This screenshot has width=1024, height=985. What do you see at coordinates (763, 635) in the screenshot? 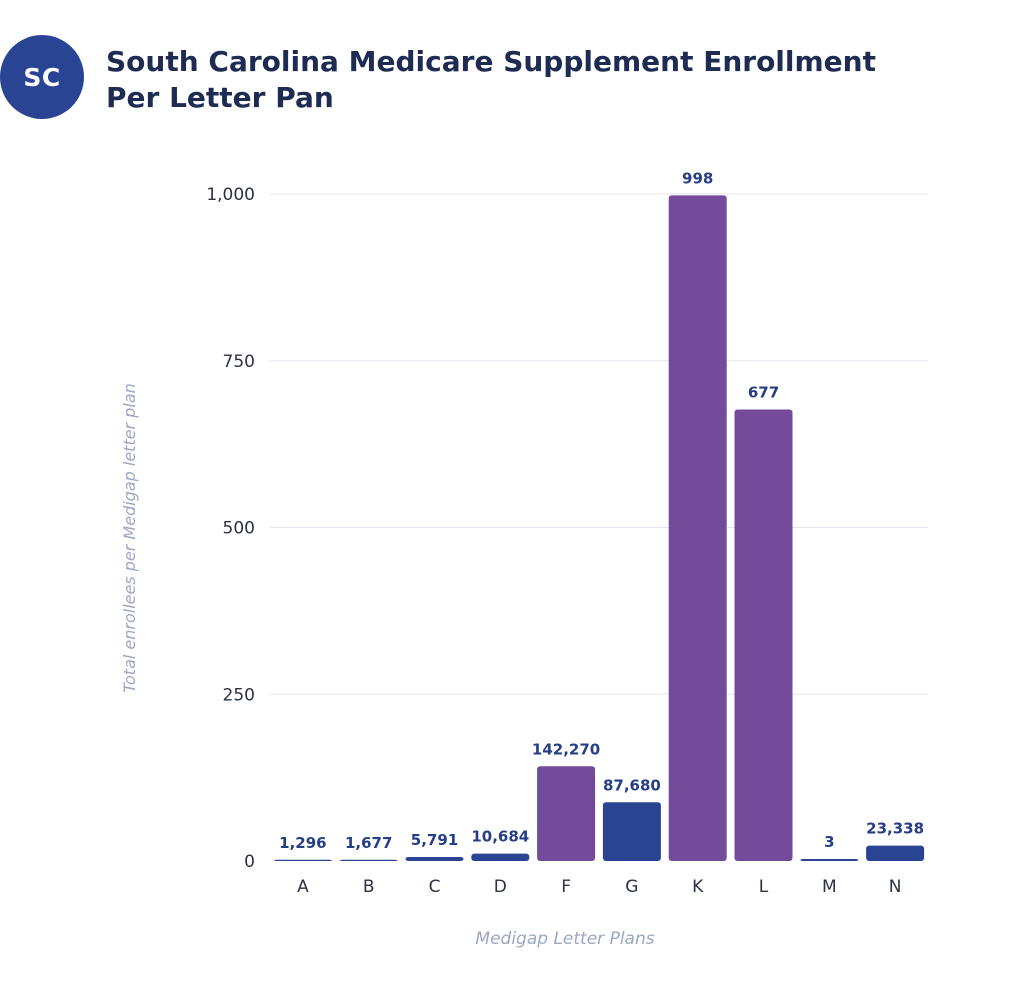
I see `bar-l` at bounding box center [763, 635].